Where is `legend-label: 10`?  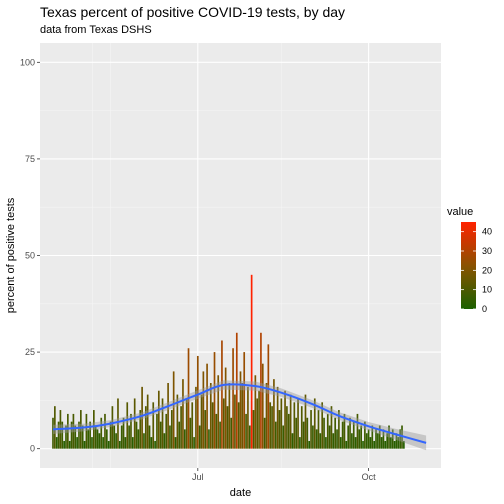 legend-label: 10 is located at coordinates (487, 290).